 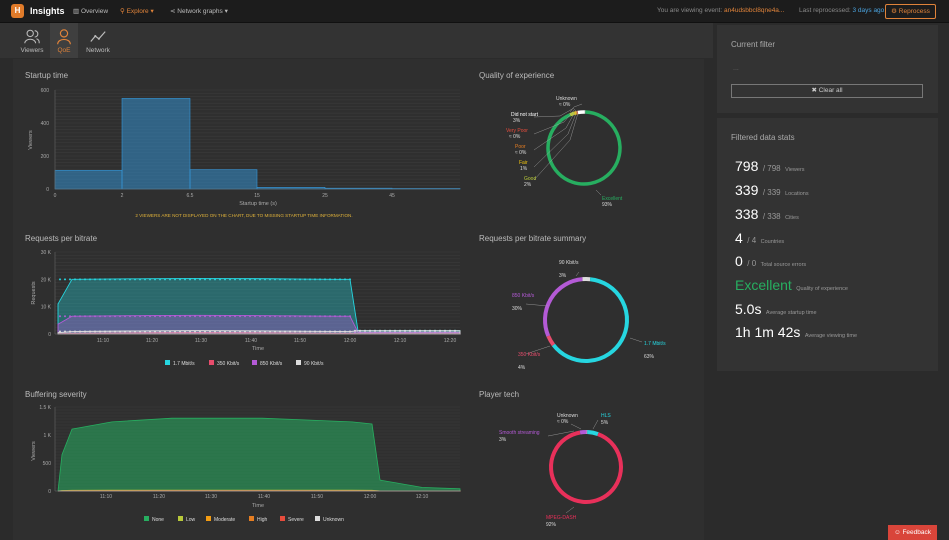 What do you see at coordinates (525, 115) in the screenshot?
I see `qoe-label-did-not-start: Did not start` at bounding box center [525, 115].